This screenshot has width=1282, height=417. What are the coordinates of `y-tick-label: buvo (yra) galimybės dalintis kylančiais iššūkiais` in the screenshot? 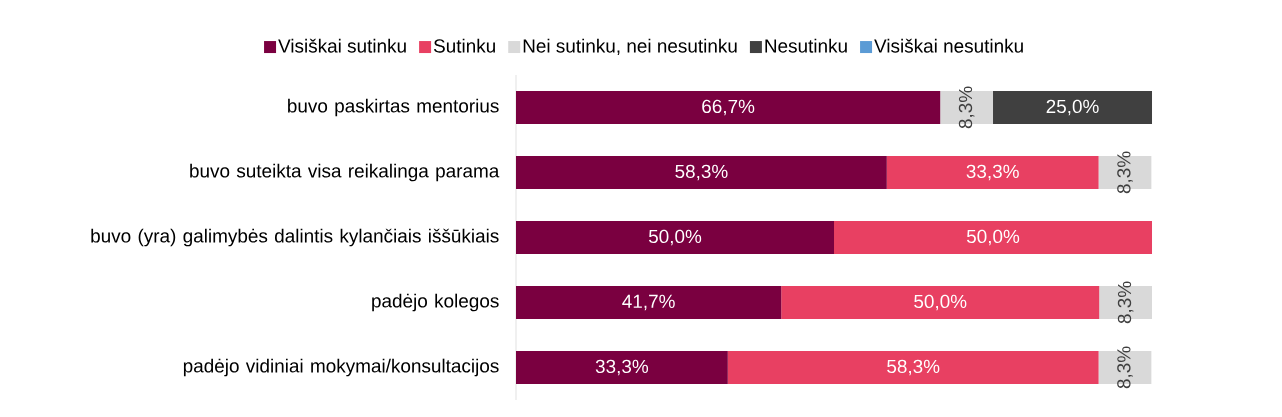 It's located at (295, 237).